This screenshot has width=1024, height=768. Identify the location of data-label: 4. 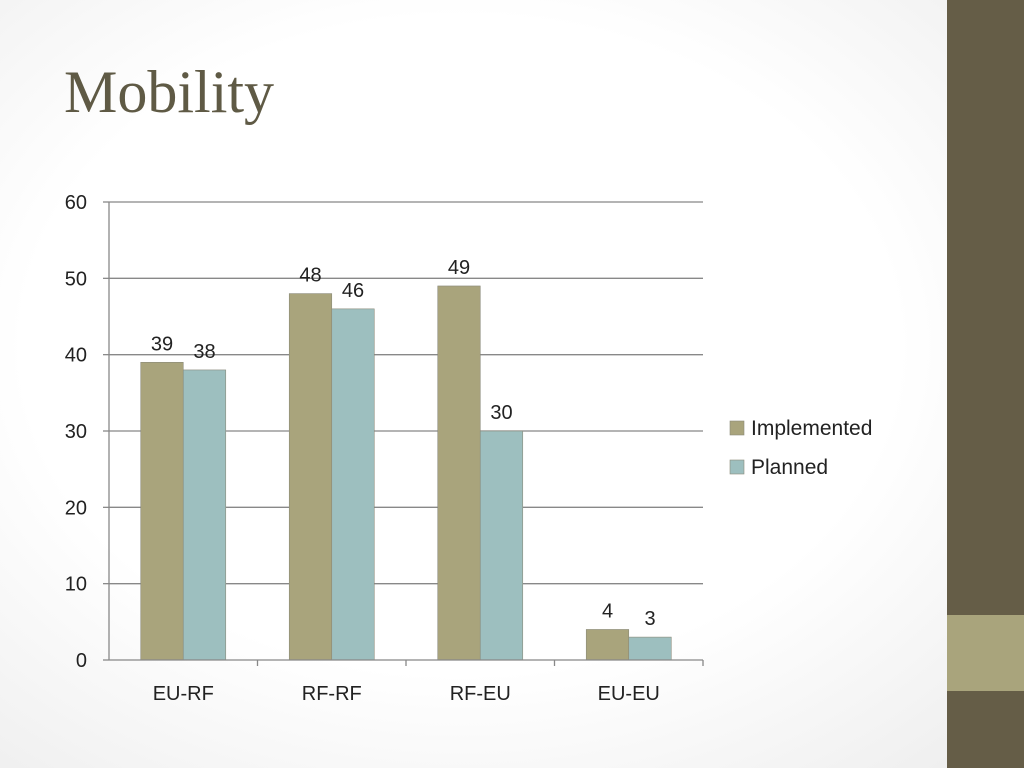
(607, 611).